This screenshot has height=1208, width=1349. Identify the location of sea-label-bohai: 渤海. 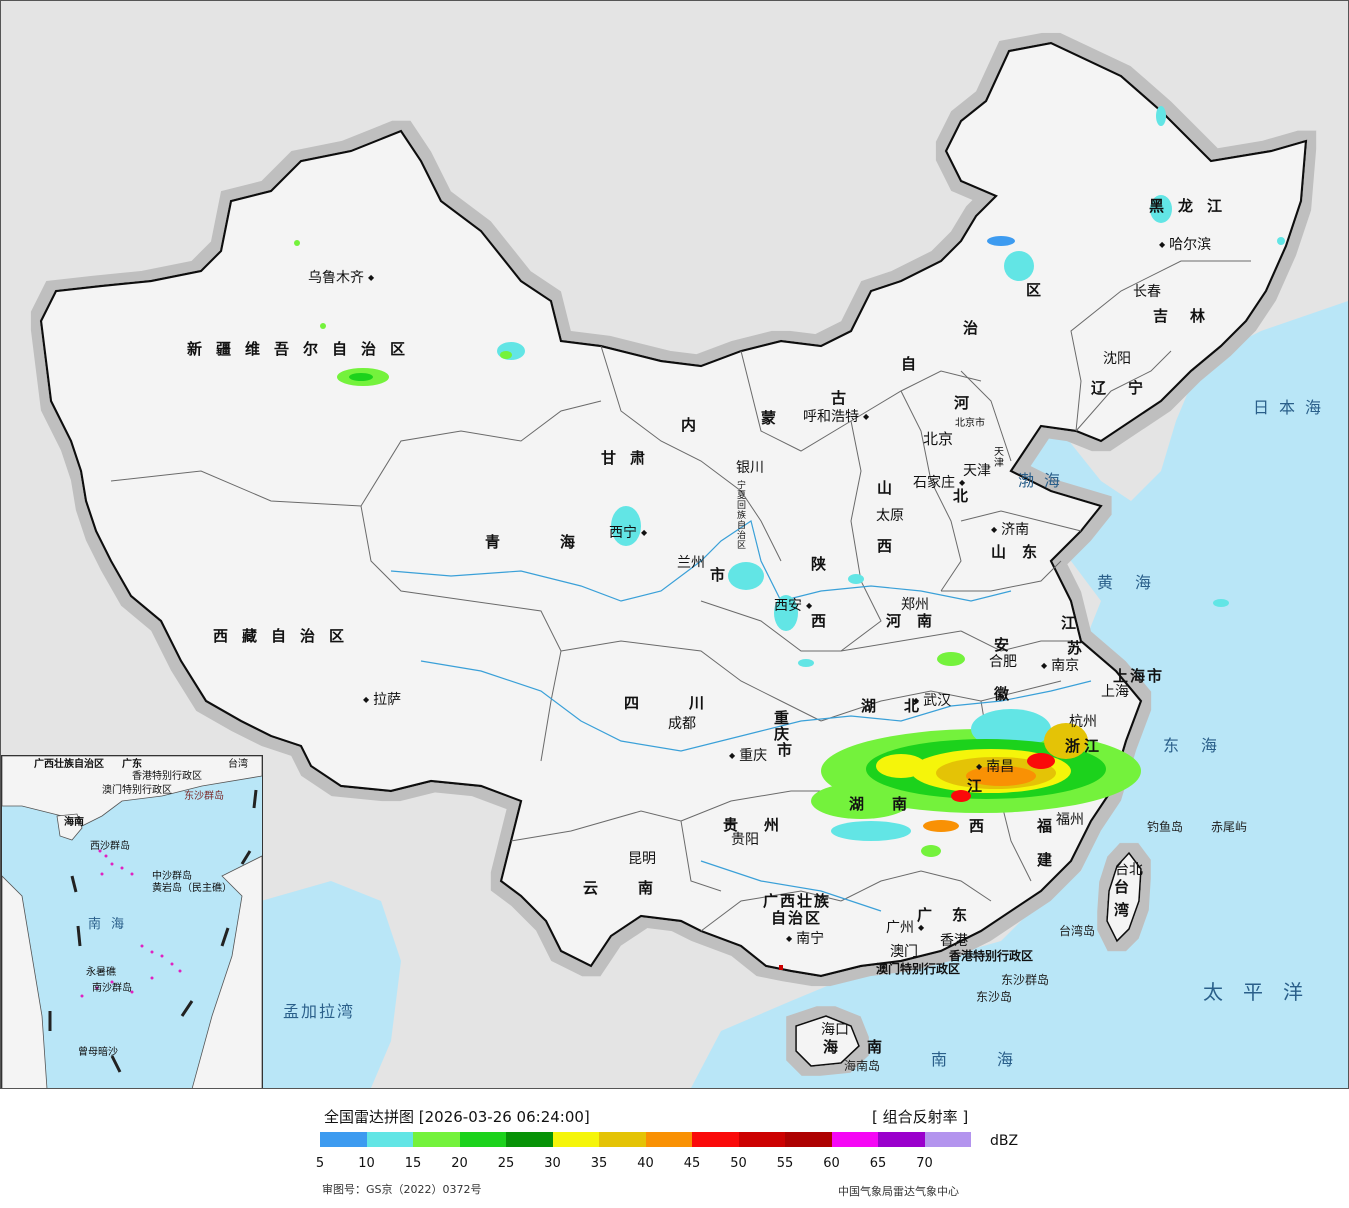
(1044, 480).